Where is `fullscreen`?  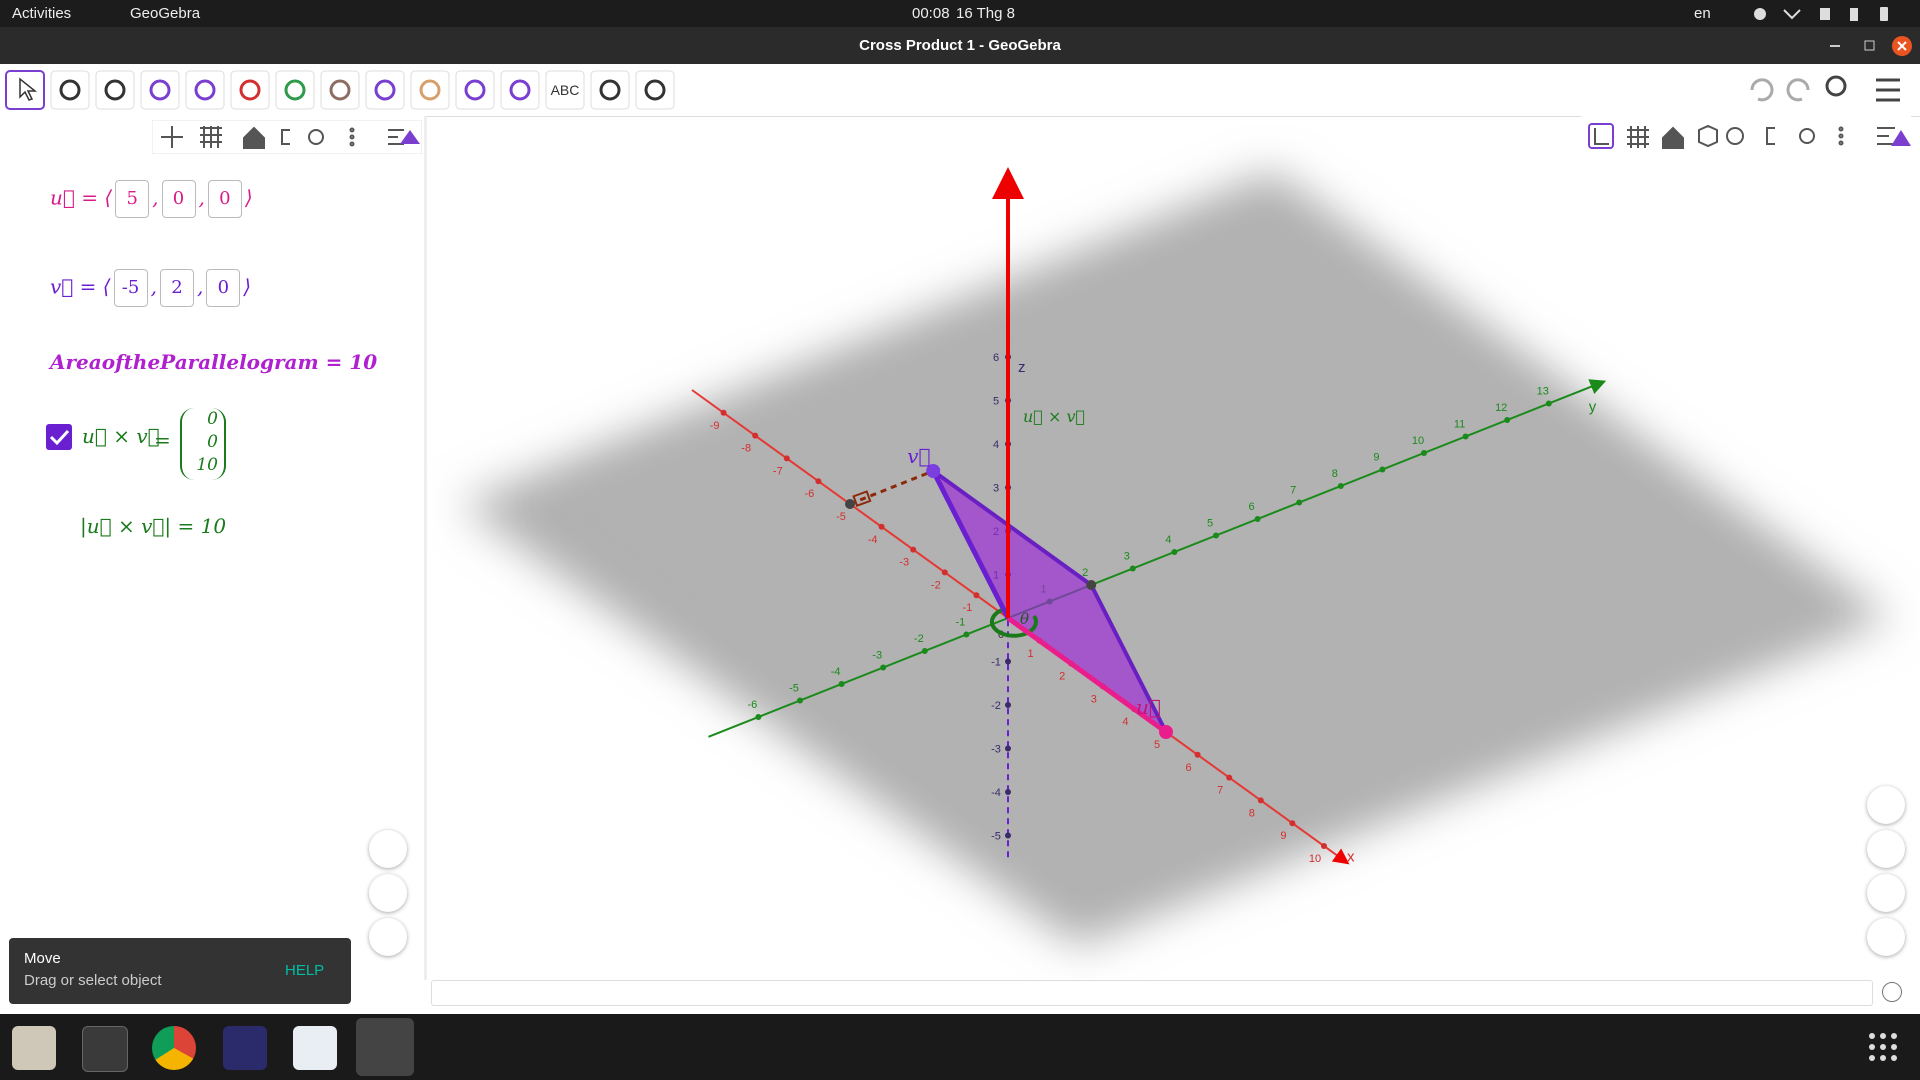
fullscreen is located at coordinates (1886, 937).